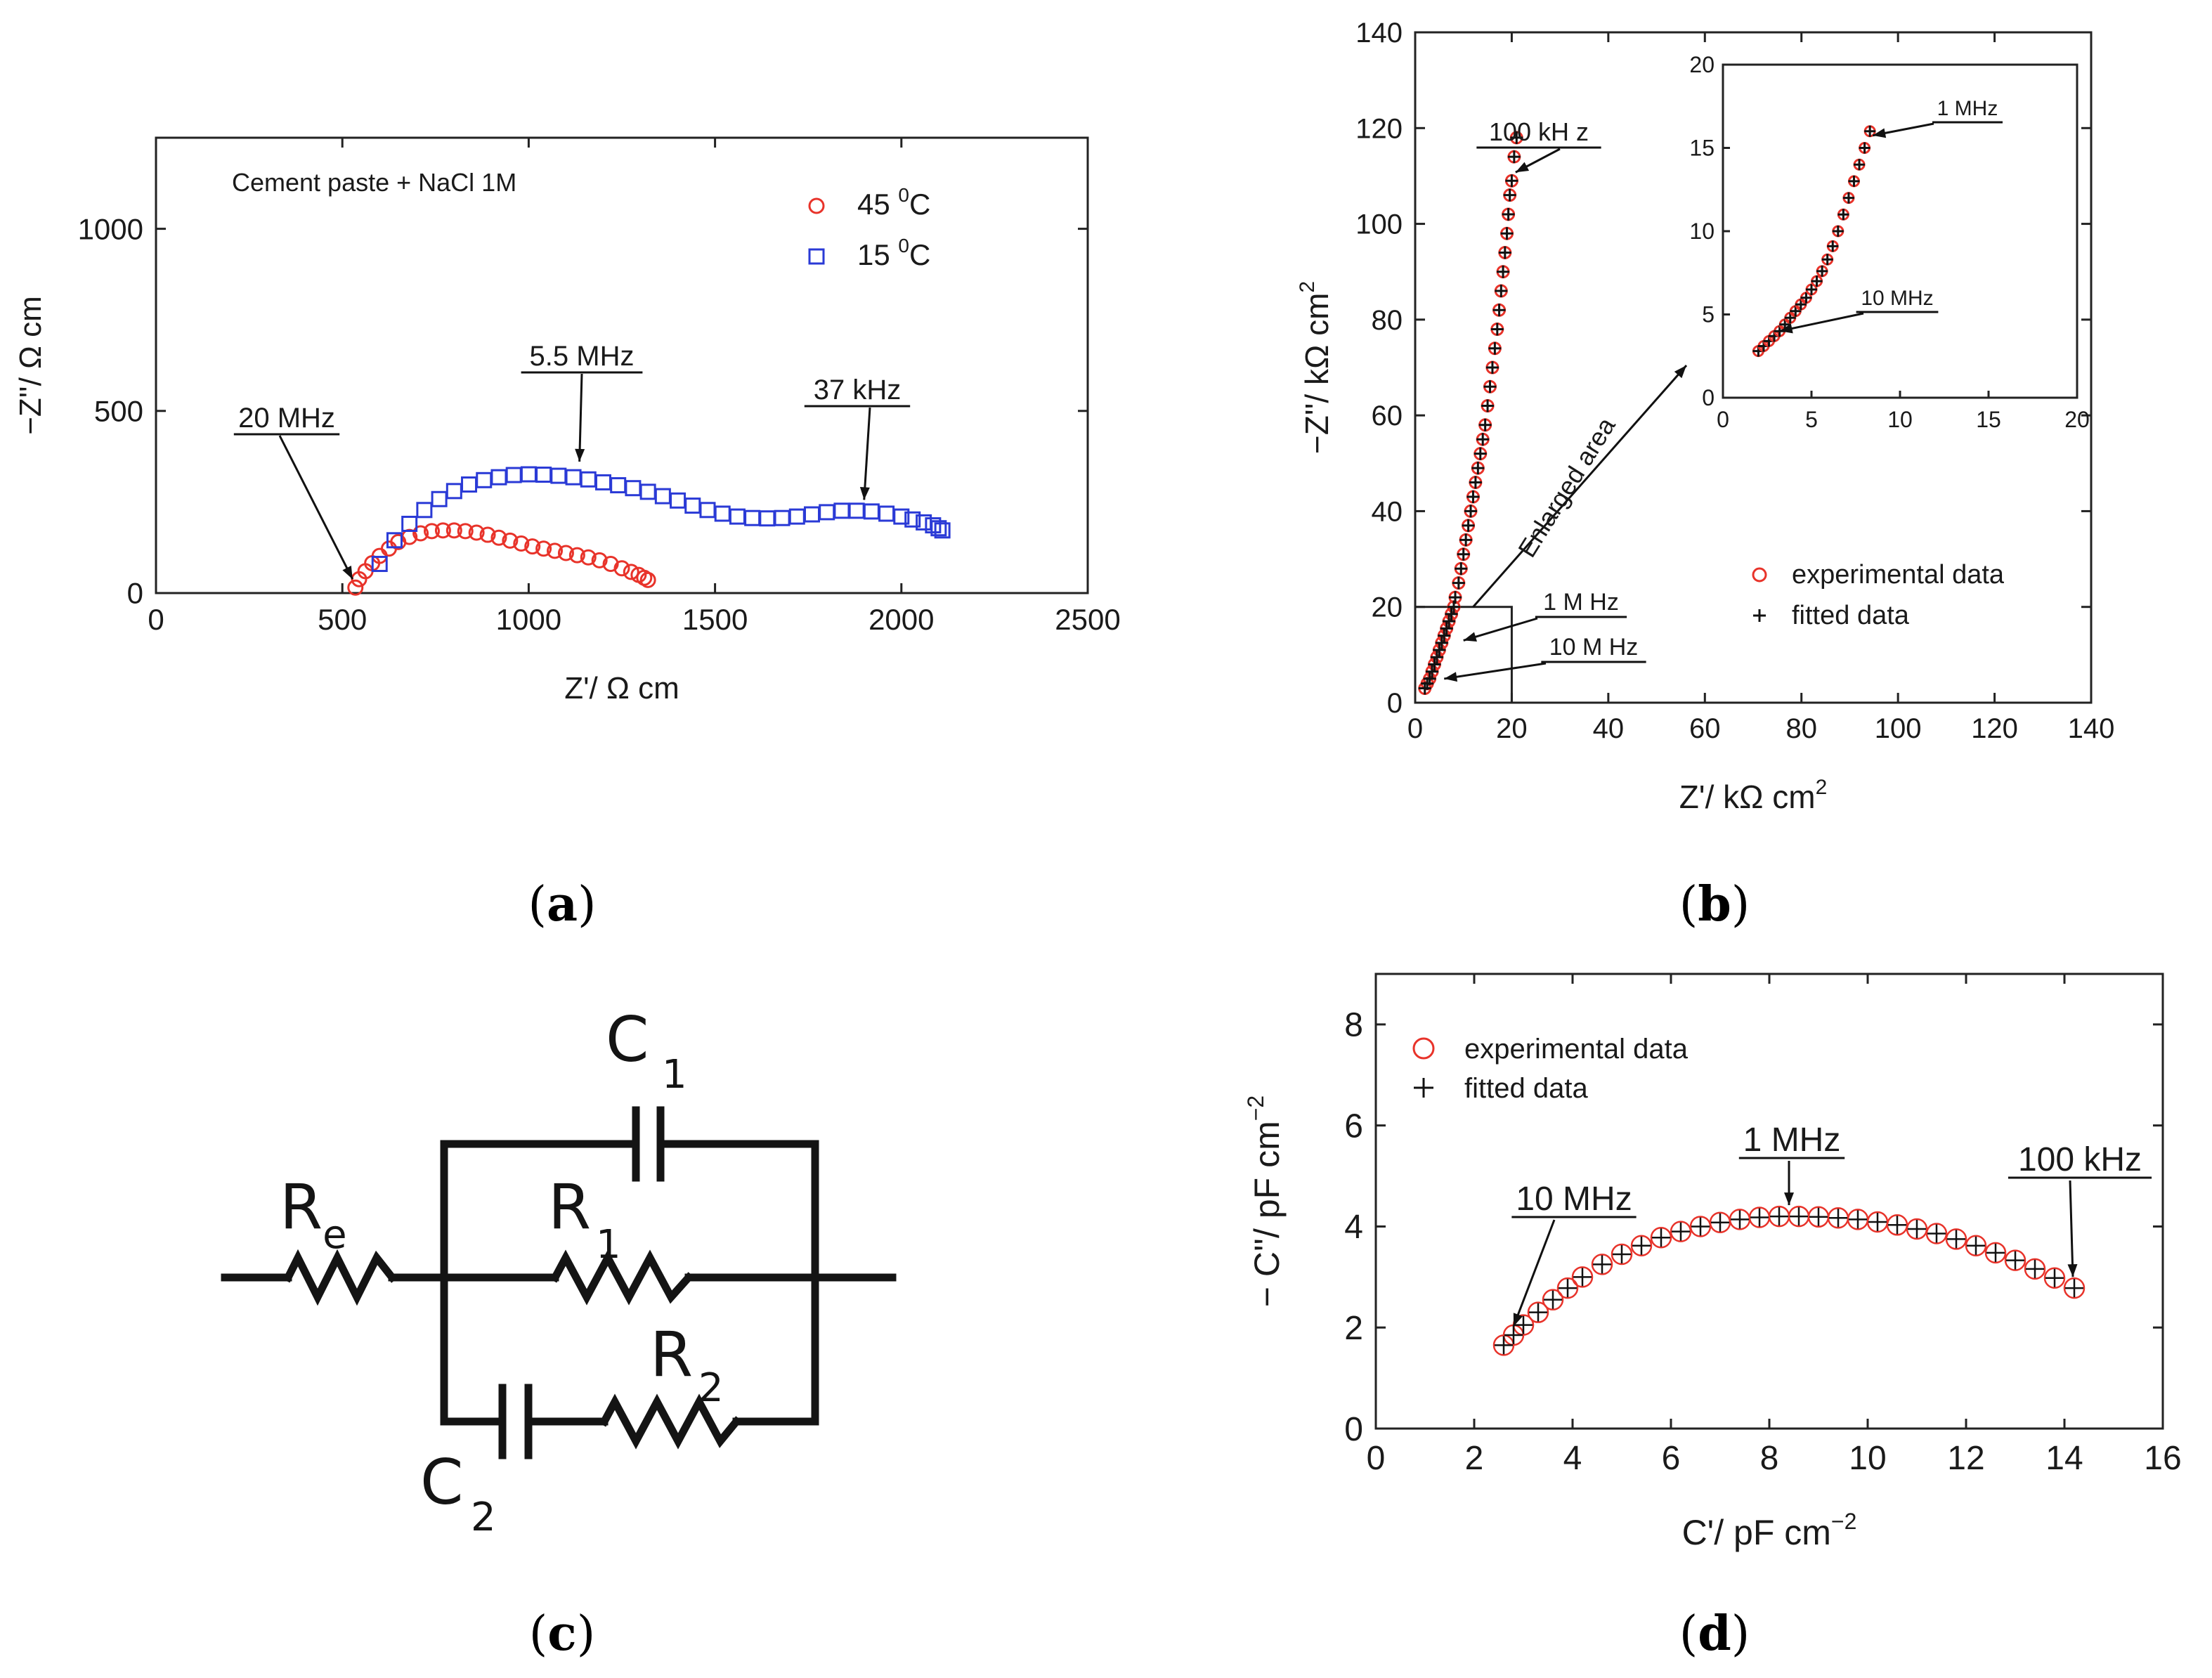  I want to click on d-annotation-10mhz-arrow-head, so click(1518, 1320).